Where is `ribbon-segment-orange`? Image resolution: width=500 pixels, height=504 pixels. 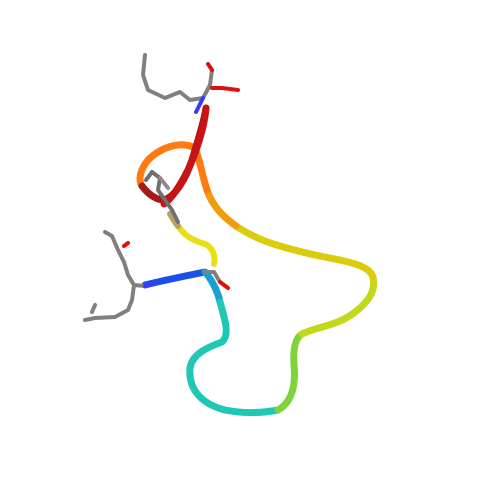
ribbon-segment-orange is located at coordinates (173, 167).